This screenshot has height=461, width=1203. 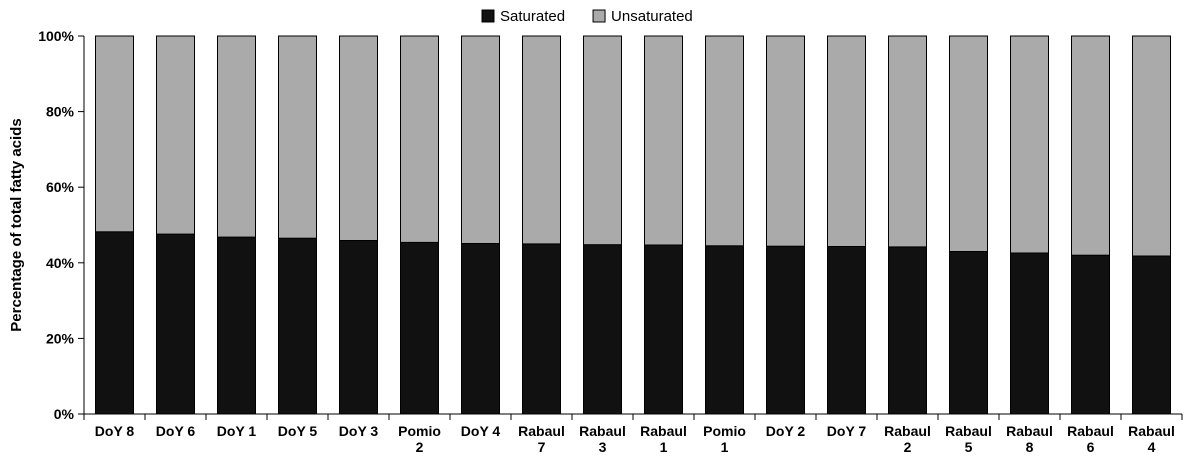 What do you see at coordinates (602, 439) in the screenshot?
I see `x-tick-label: Rabaul 3` at bounding box center [602, 439].